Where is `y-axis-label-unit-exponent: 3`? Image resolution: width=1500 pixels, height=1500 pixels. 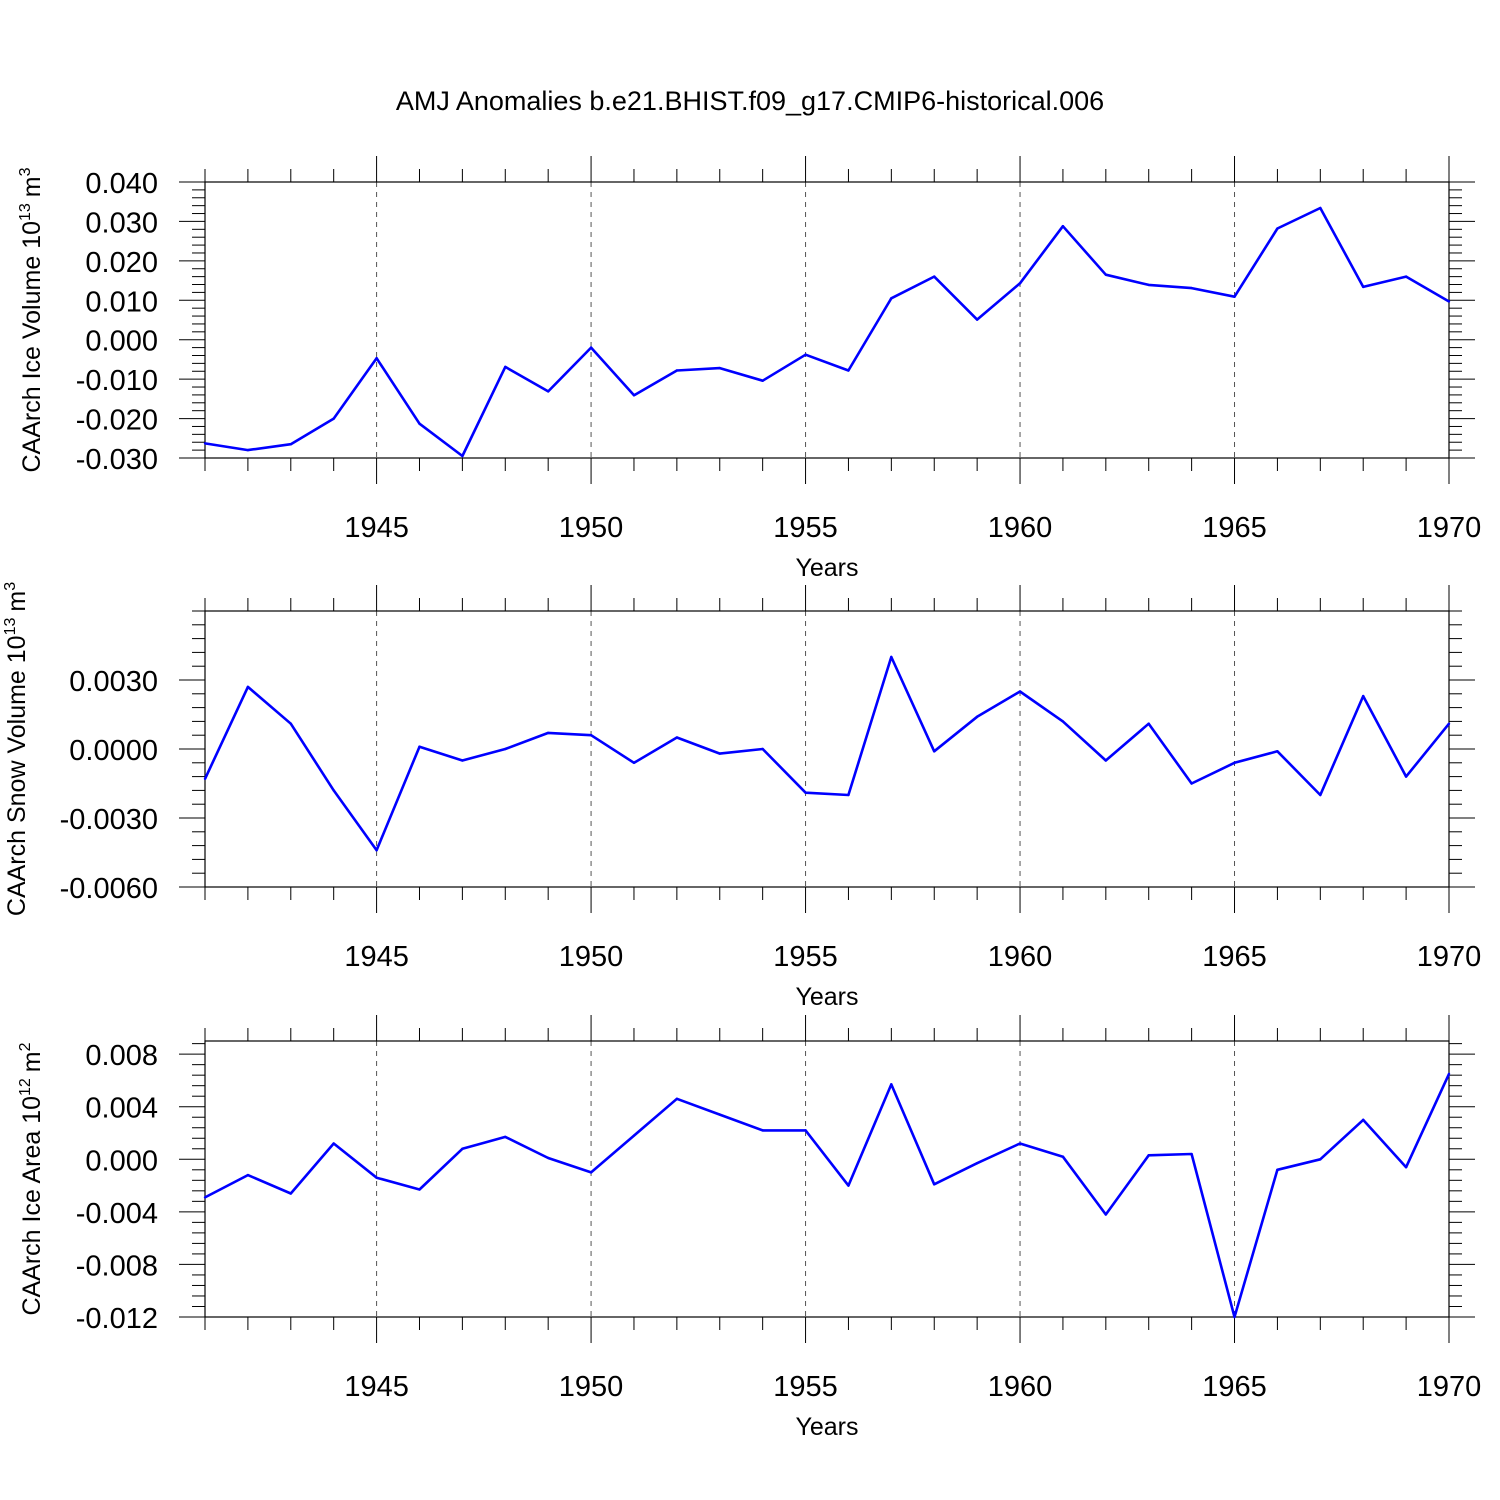
y-axis-label-unit-exponent: 3 is located at coordinates (10, 586).